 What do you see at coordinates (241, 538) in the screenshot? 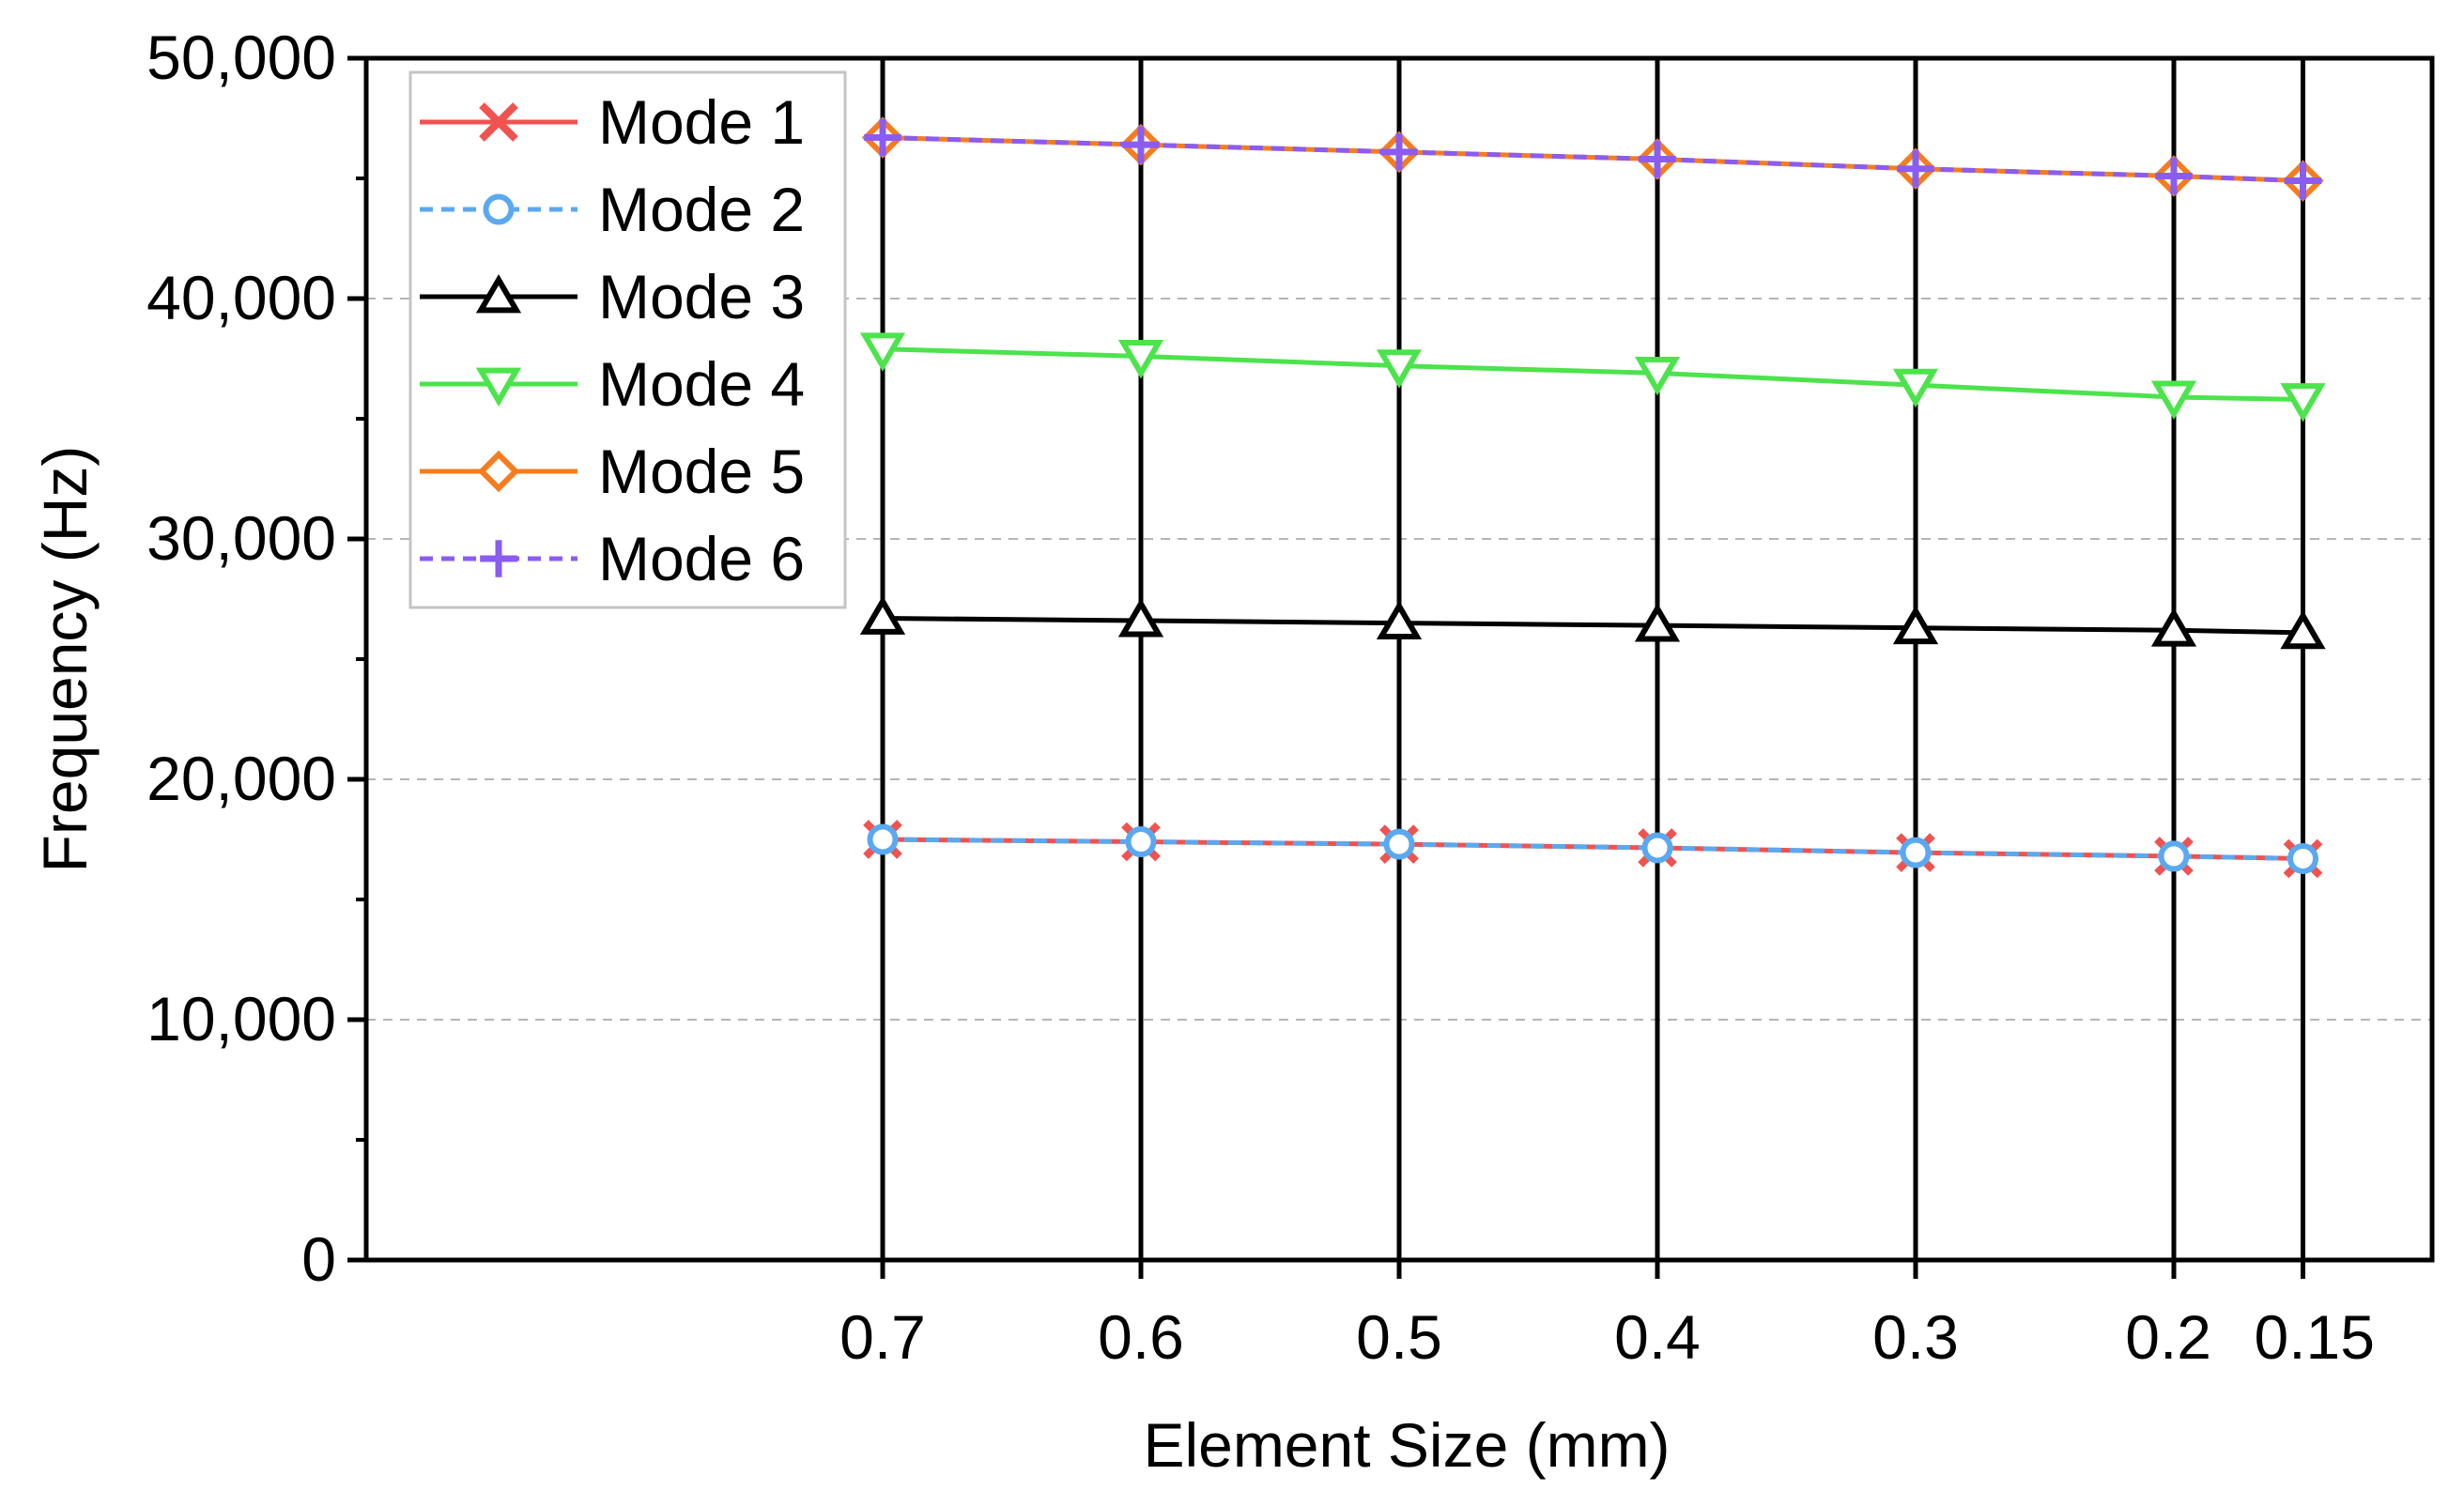
I see `y-tick-label: 30,000` at bounding box center [241, 538].